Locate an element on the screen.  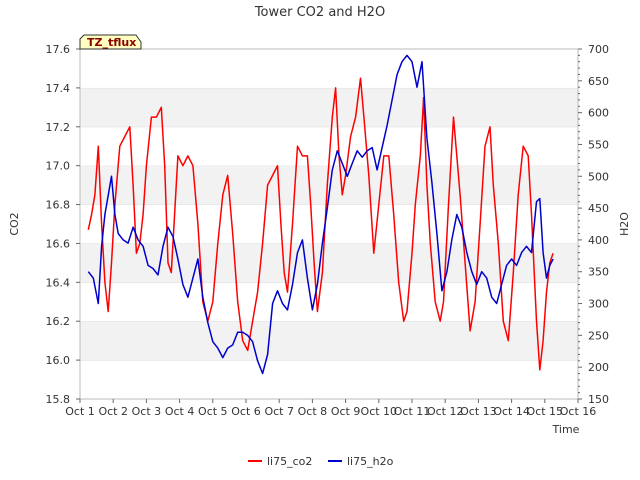
y-left-tick-label: 15.8 is located at coordinates (58, 399).